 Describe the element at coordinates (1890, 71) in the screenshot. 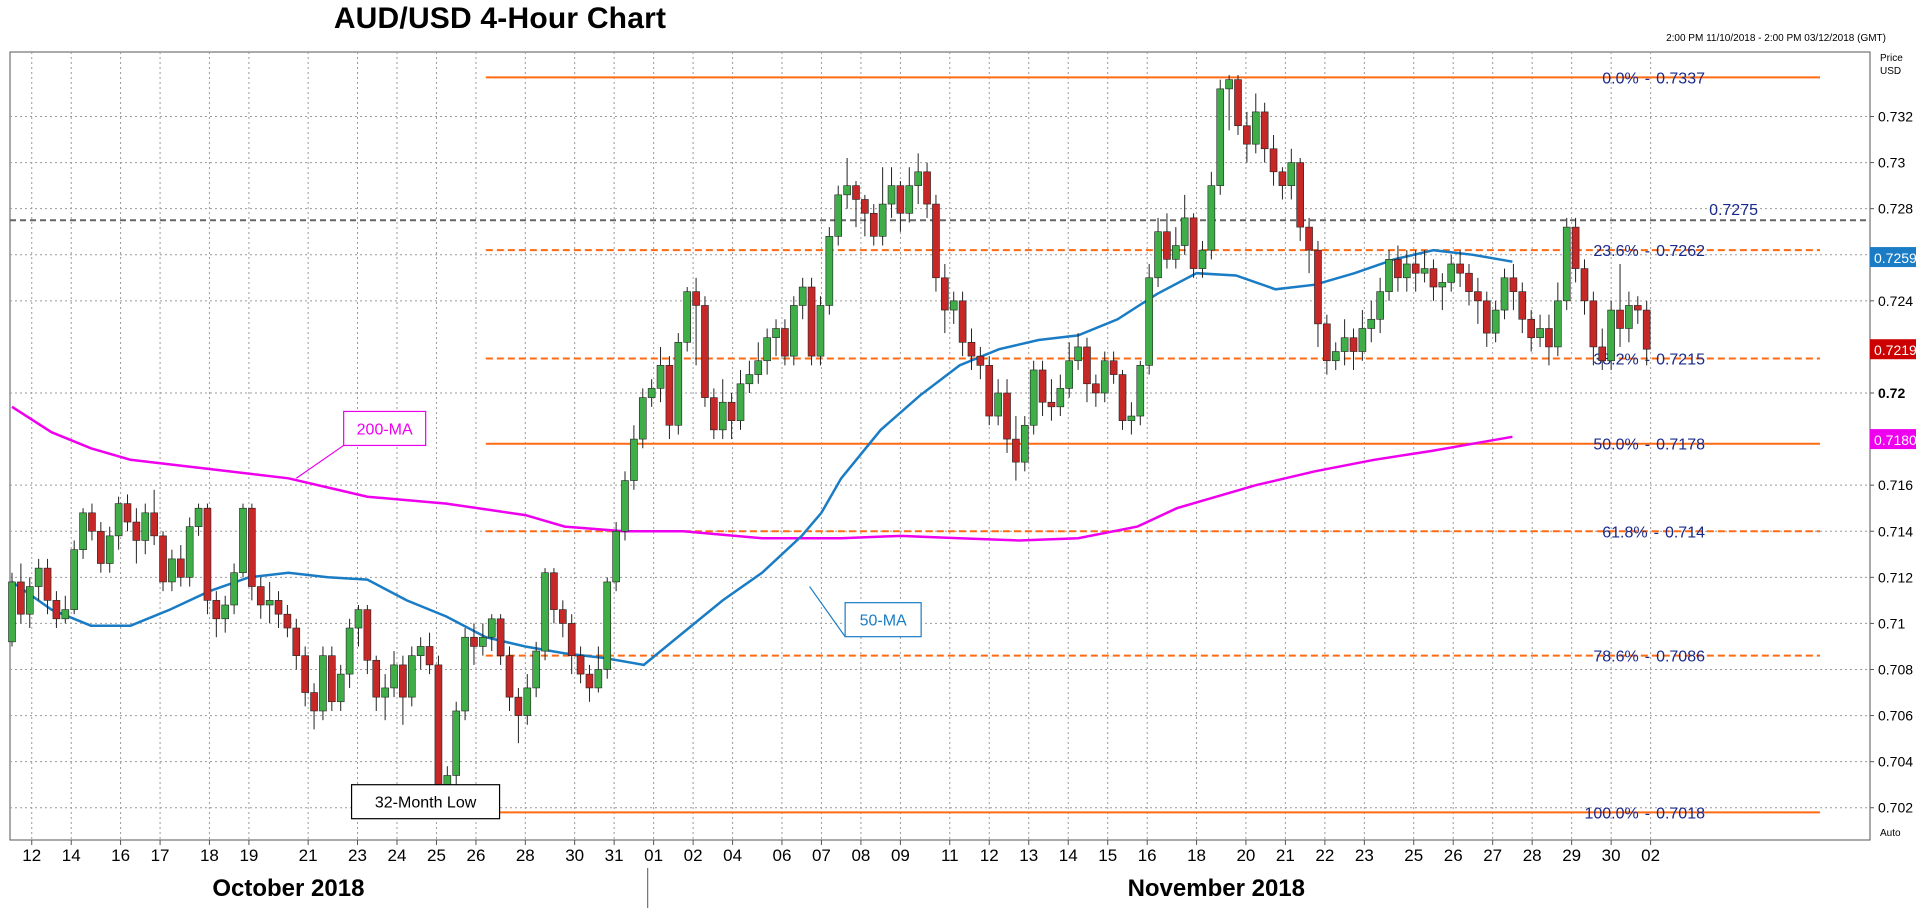

I see `price-axis-unit: USD` at that location.